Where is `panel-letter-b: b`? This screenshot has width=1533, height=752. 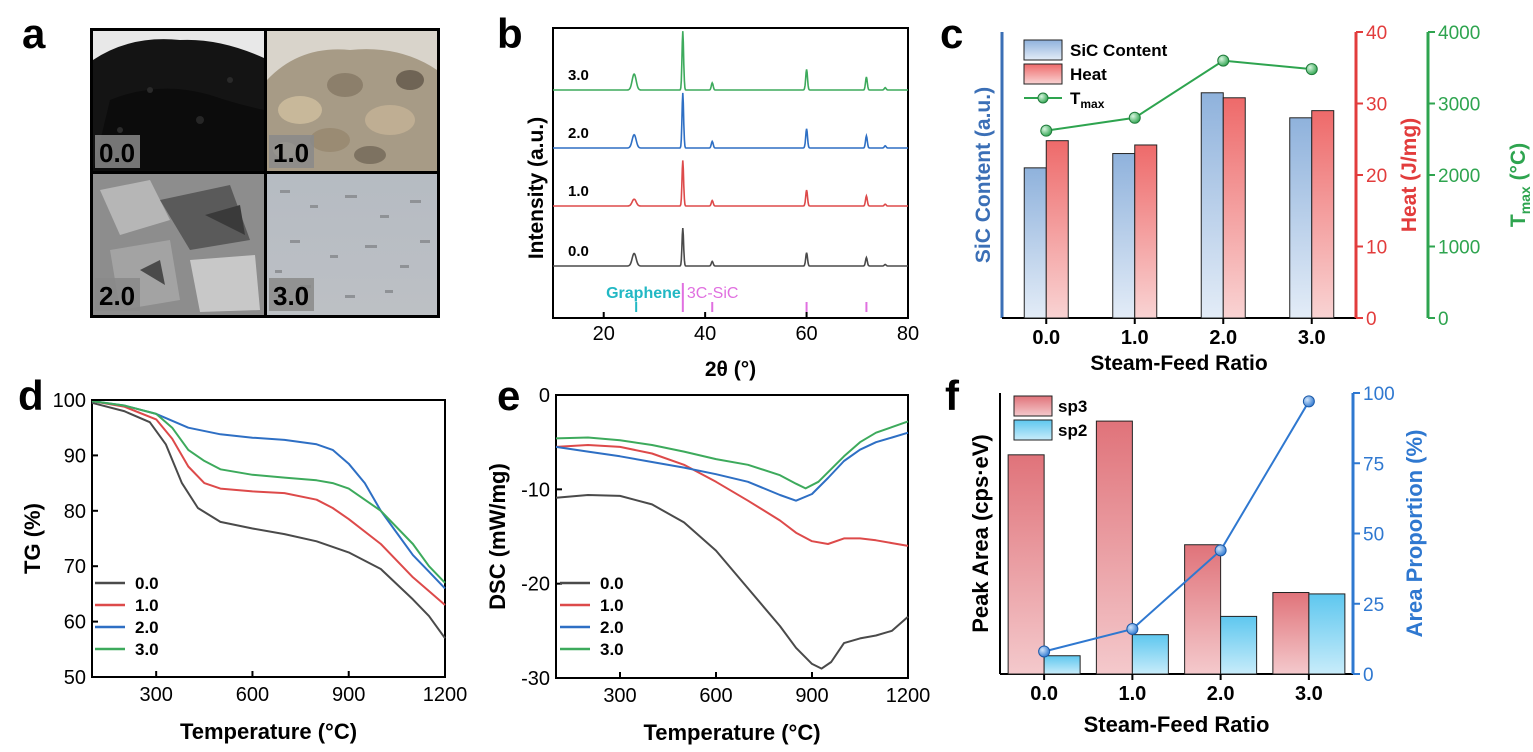
panel-letter-b: b is located at coordinates (510, 33).